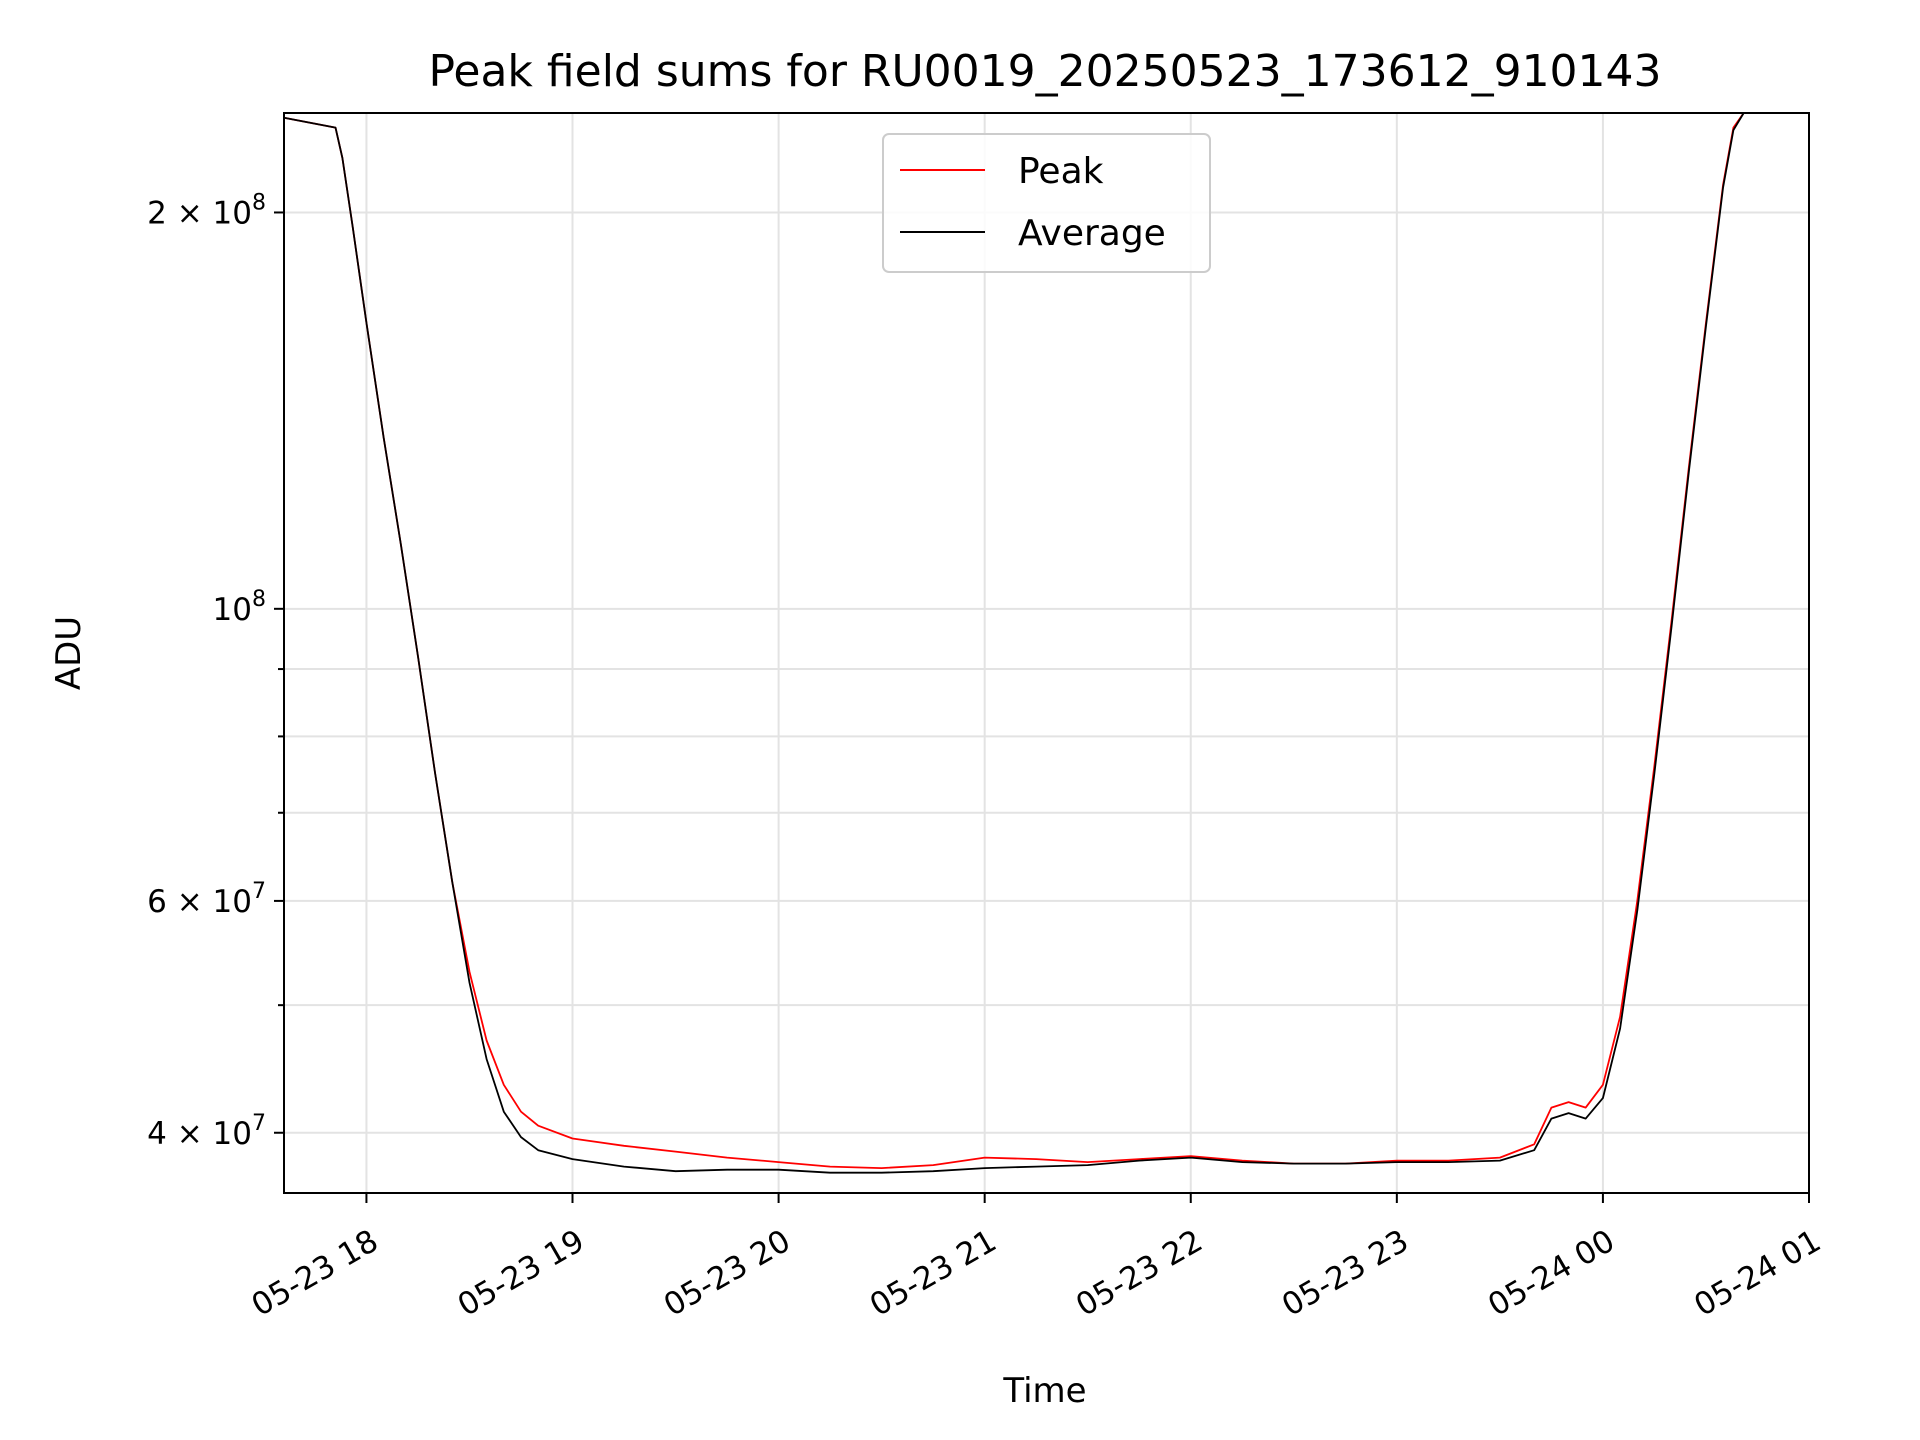 The image size is (1920, 1440). I want to click on y-axis-label: ADU, so click(69, 653).